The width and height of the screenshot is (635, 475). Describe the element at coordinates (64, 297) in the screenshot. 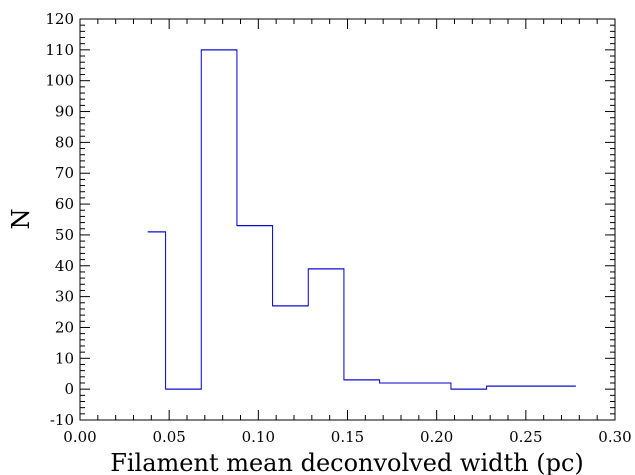

I see `y-tick-label: 30` at that location.